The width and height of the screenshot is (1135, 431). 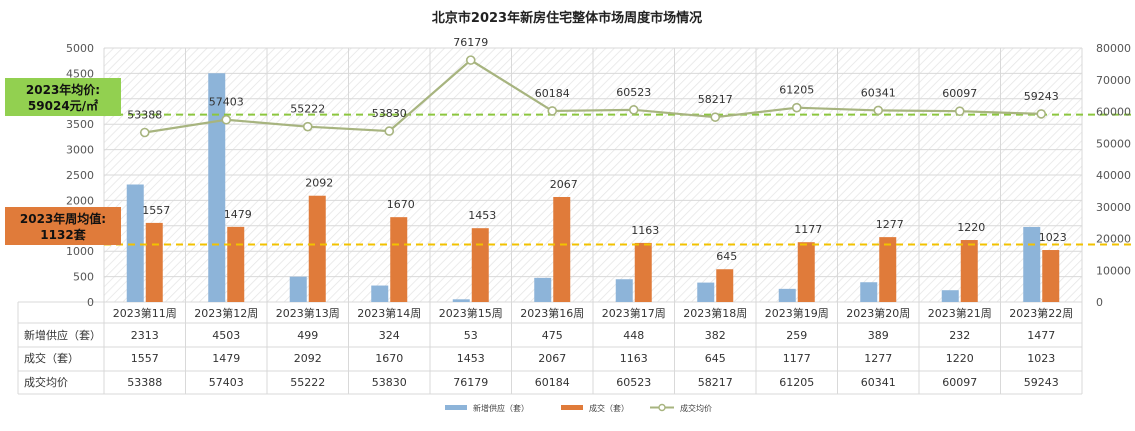 I want to click on chart-title: 北京市2023年新房住宅整体市场周度市场情况, so click(x=567, y=18).